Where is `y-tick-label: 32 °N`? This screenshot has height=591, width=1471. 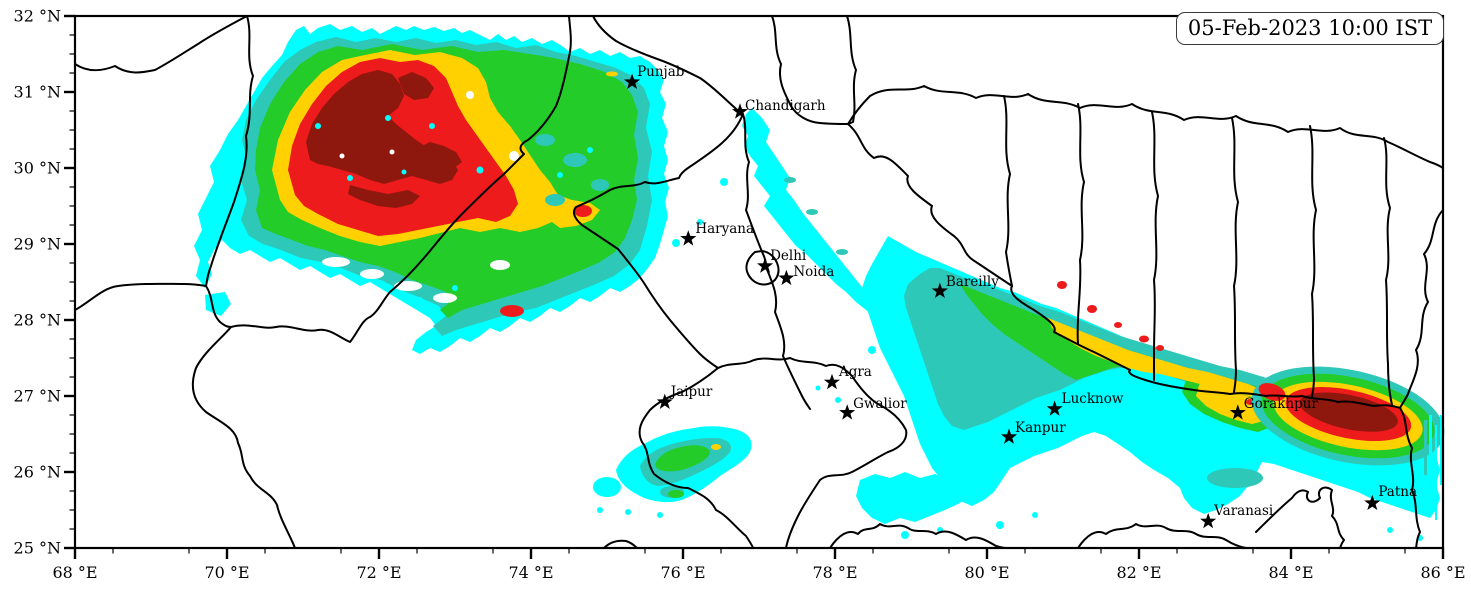 y-tick-label: 32 °N is located at coordinates (37, 16).